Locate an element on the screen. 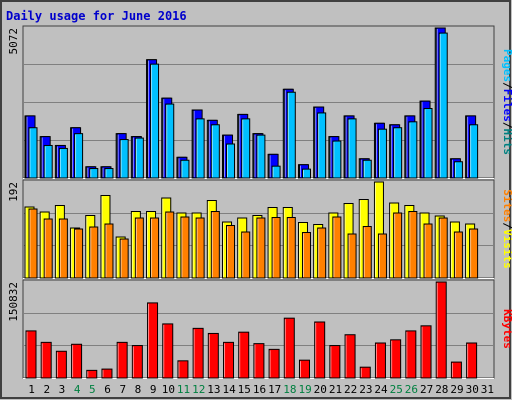  legend-kbytes: KBytes is located at coordinates (506, 329).